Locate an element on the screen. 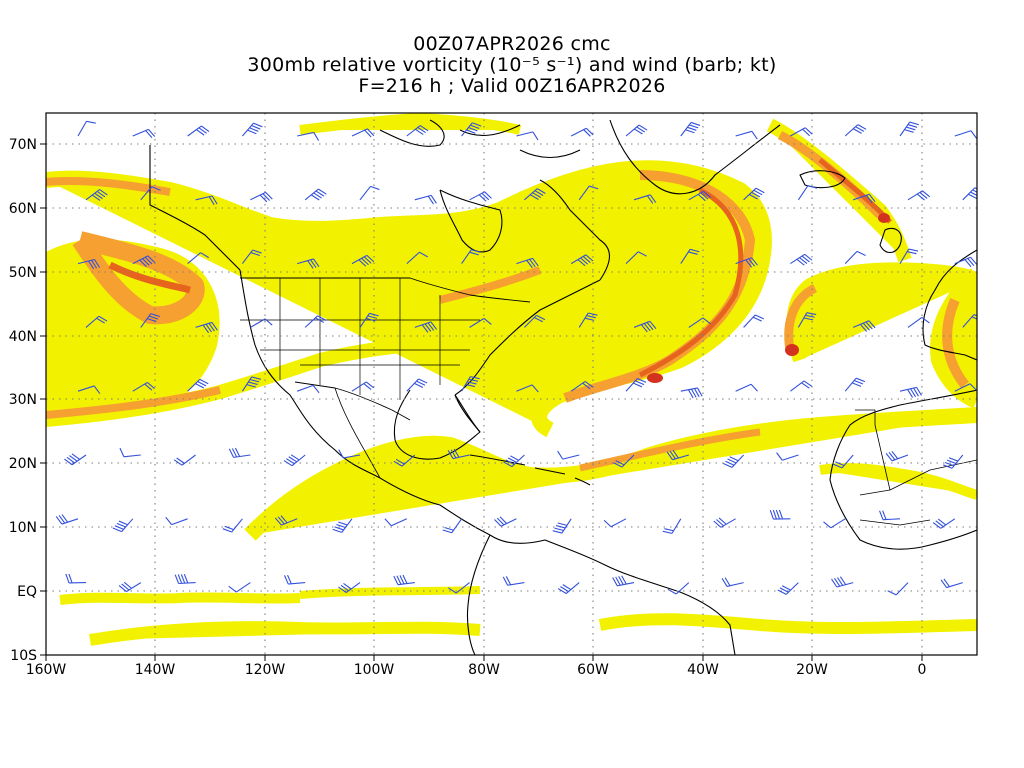  coast-pacific-northwest is located at coordinates (310, 374).